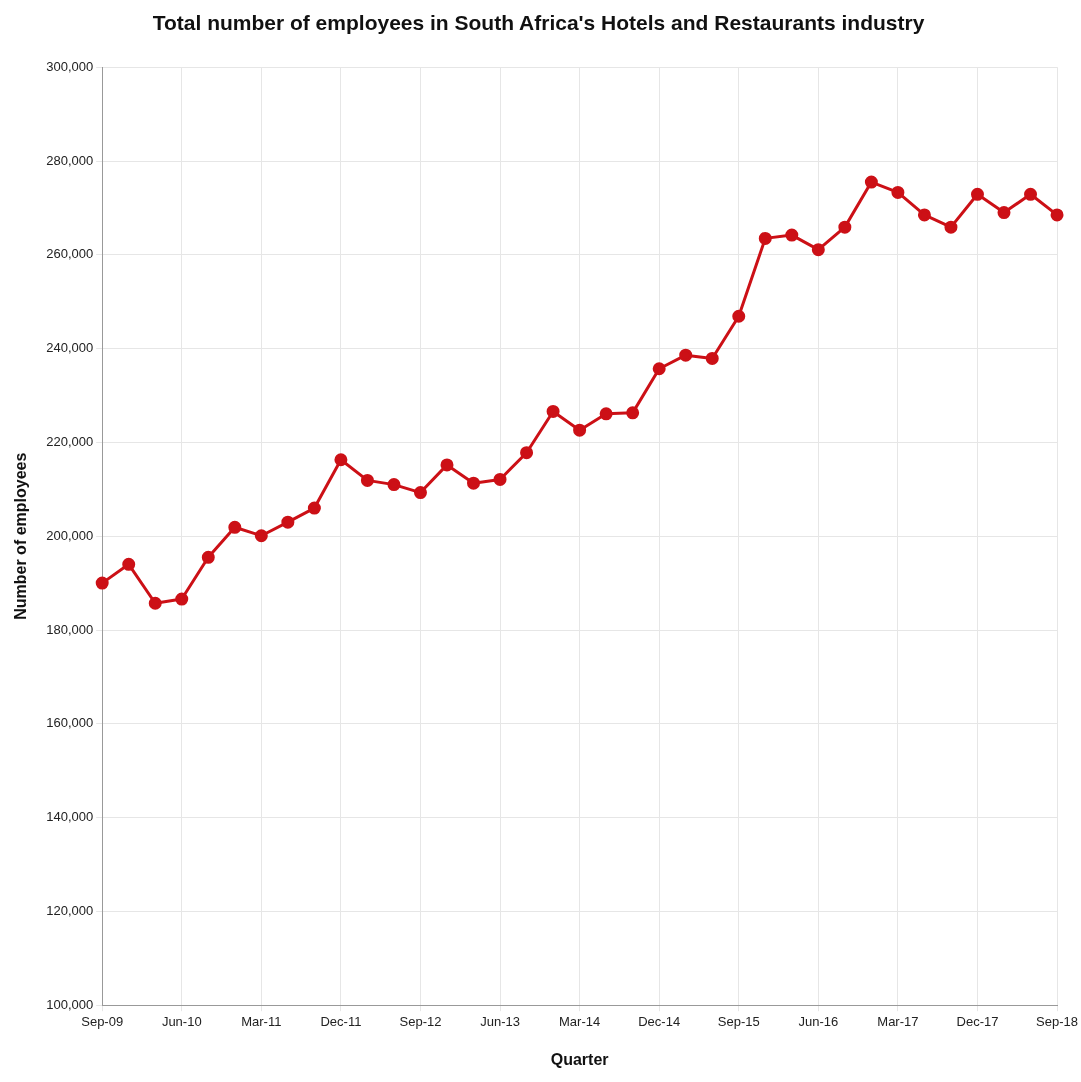 This screenshot has width=1081, height=1082. Describe the element at coordinates (261, 1021) in the screenshot. I see `x-tick-label: Mar-11` at that location.